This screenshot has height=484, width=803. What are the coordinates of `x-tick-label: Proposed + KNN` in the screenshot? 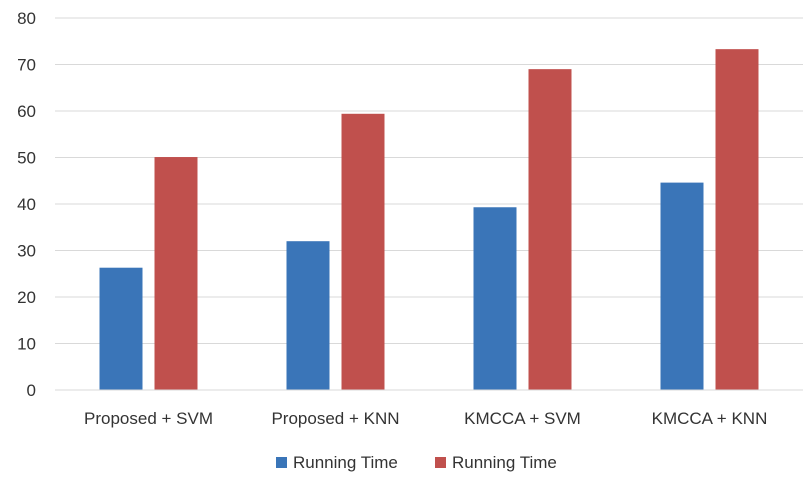 It's located at (335, 418).